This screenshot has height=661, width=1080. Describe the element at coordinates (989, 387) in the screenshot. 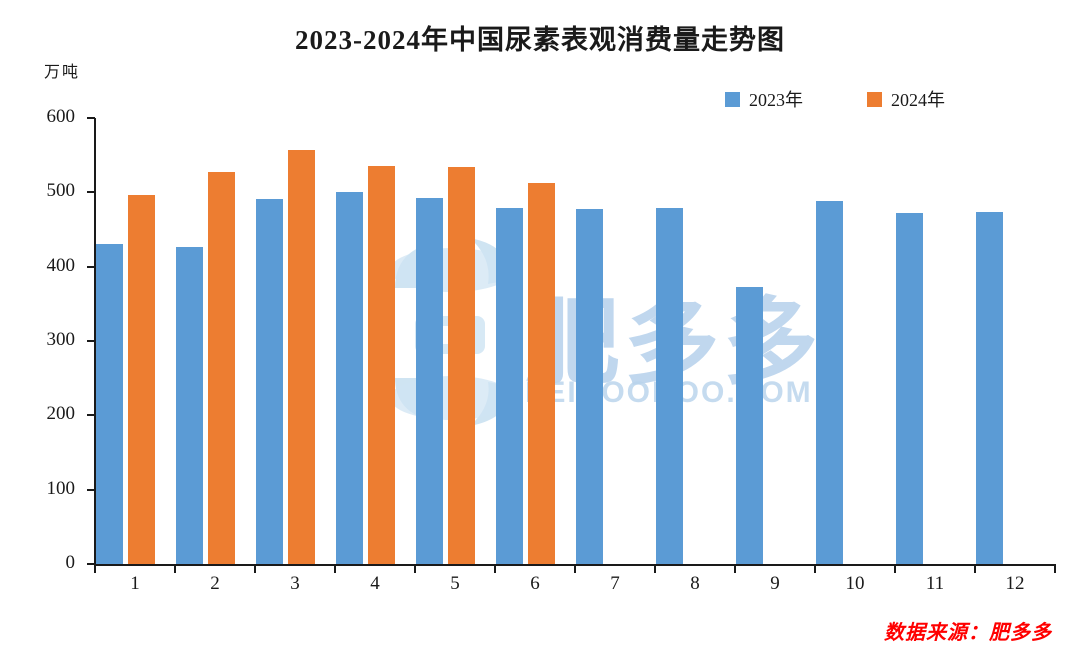

I see `bar-2023年-12` at that location.